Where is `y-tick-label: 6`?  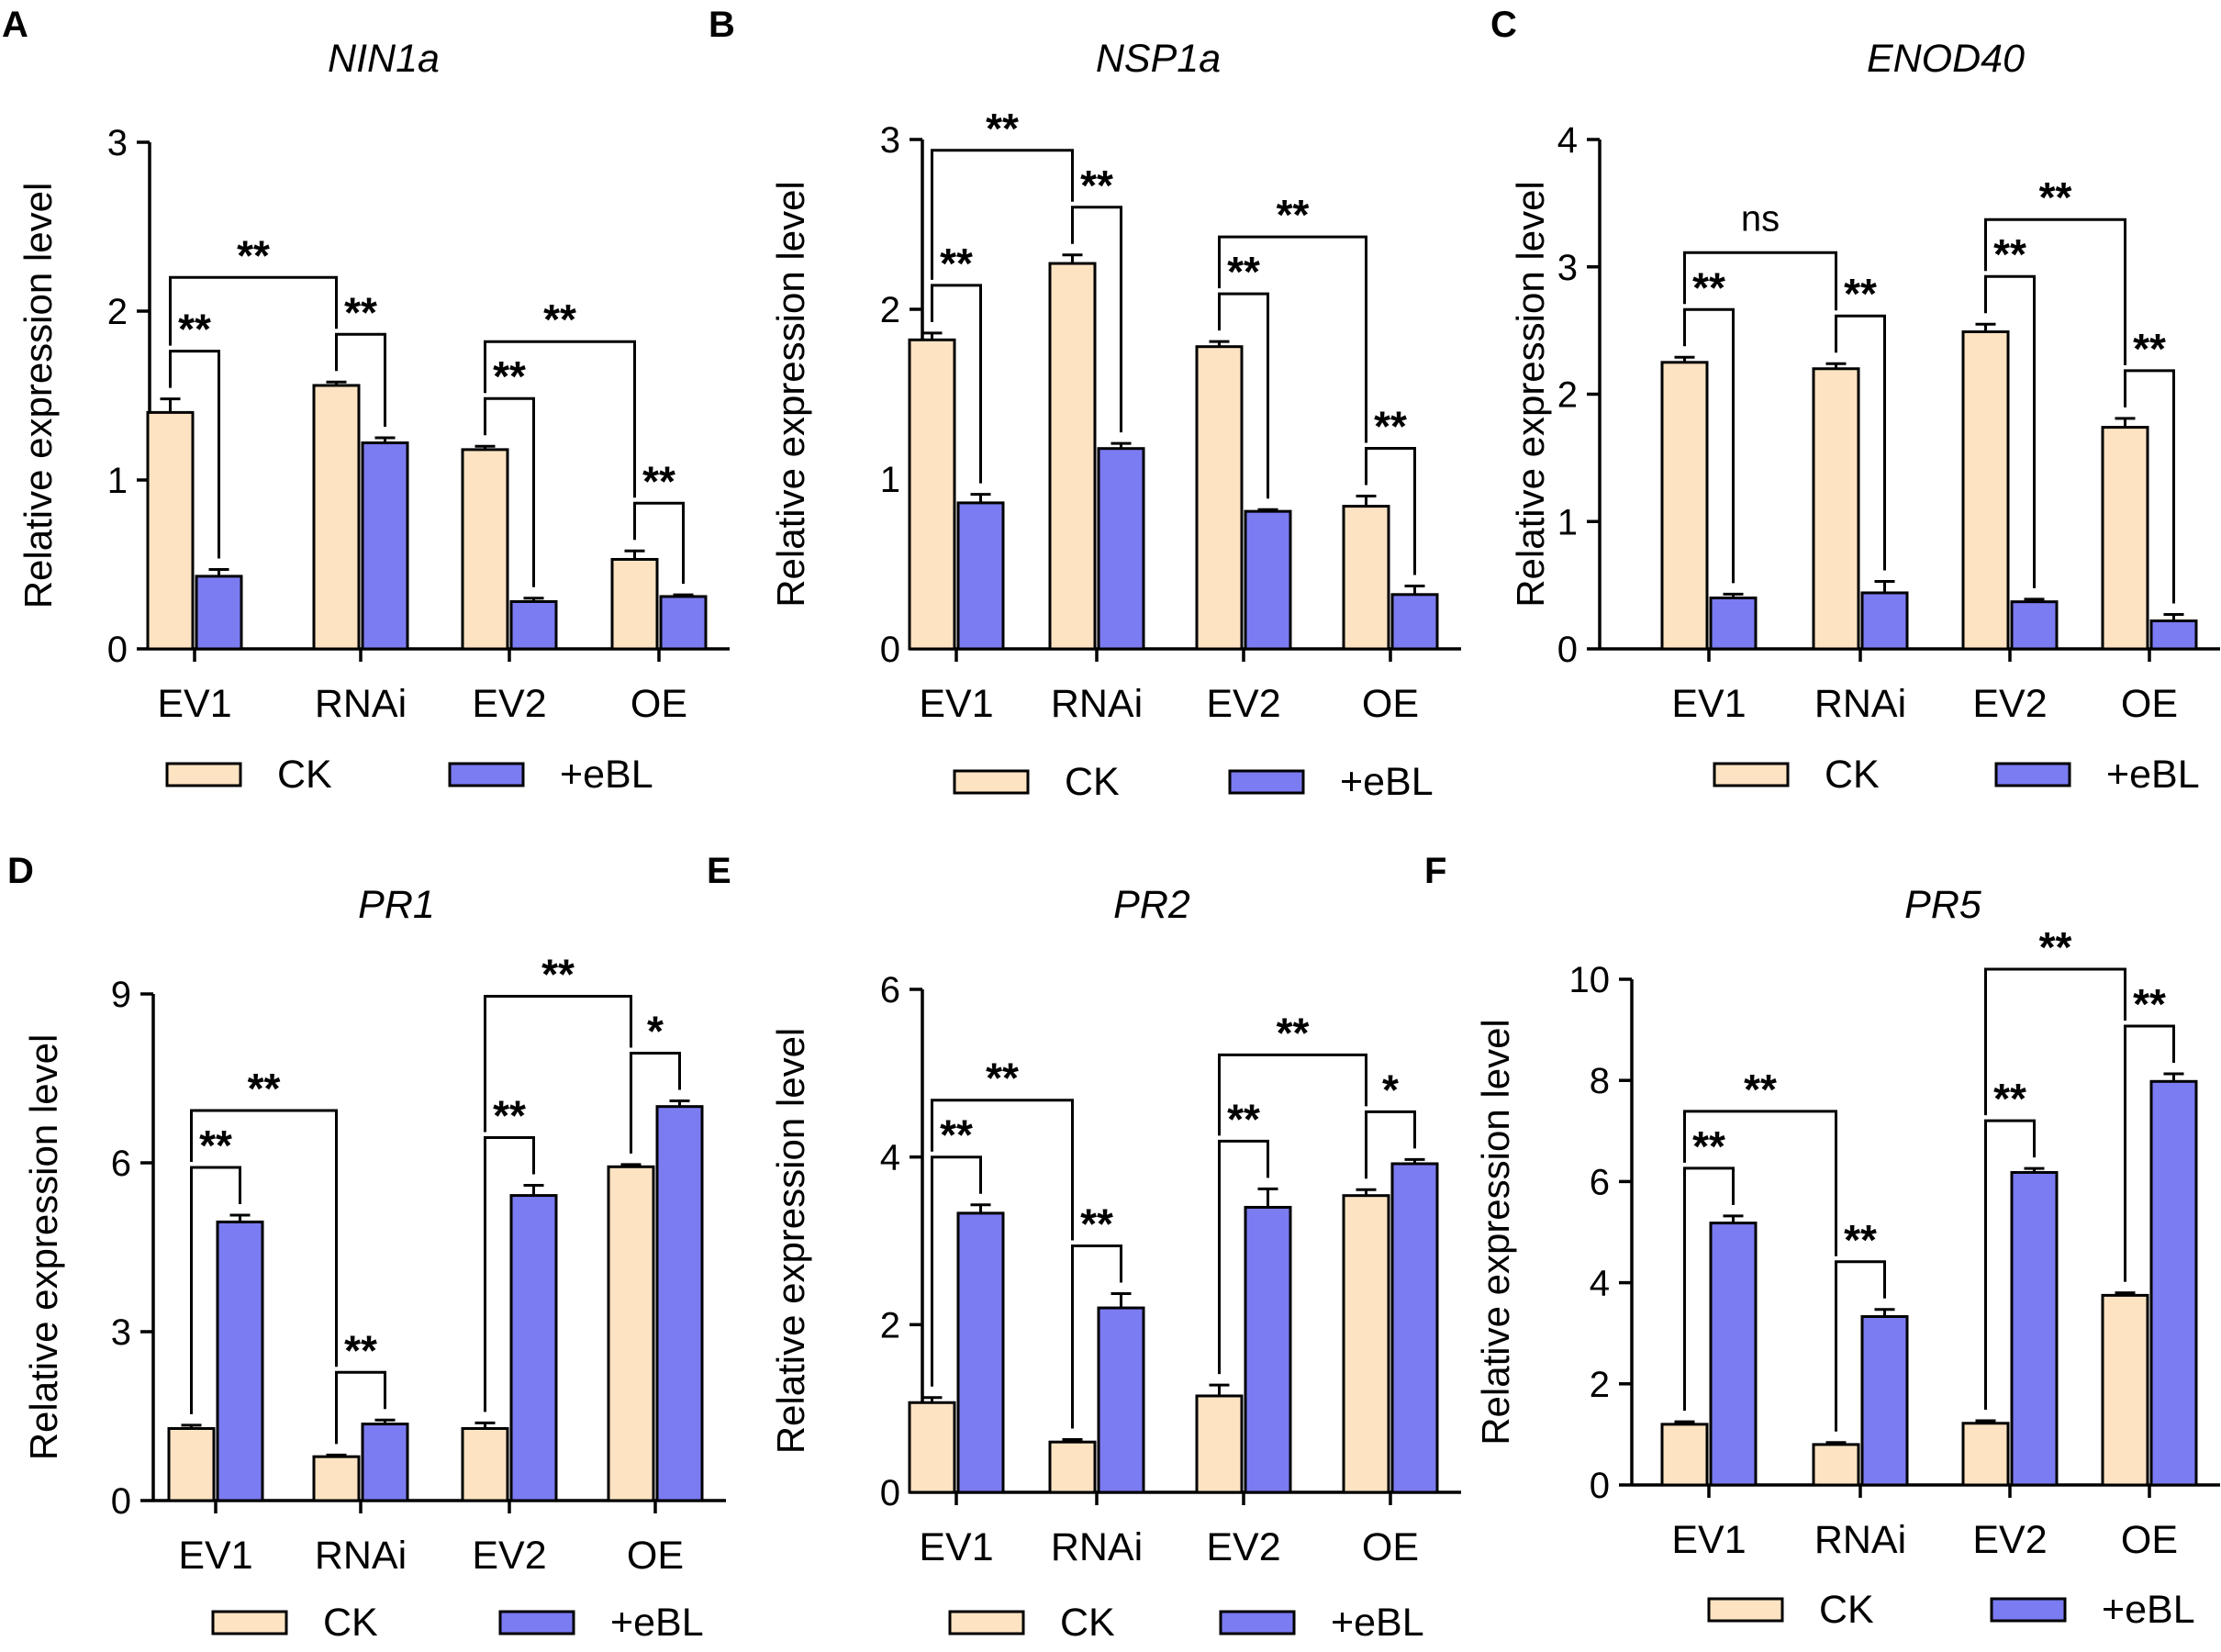 y-tick-label: 6 is located at coordinates (121, 1164).